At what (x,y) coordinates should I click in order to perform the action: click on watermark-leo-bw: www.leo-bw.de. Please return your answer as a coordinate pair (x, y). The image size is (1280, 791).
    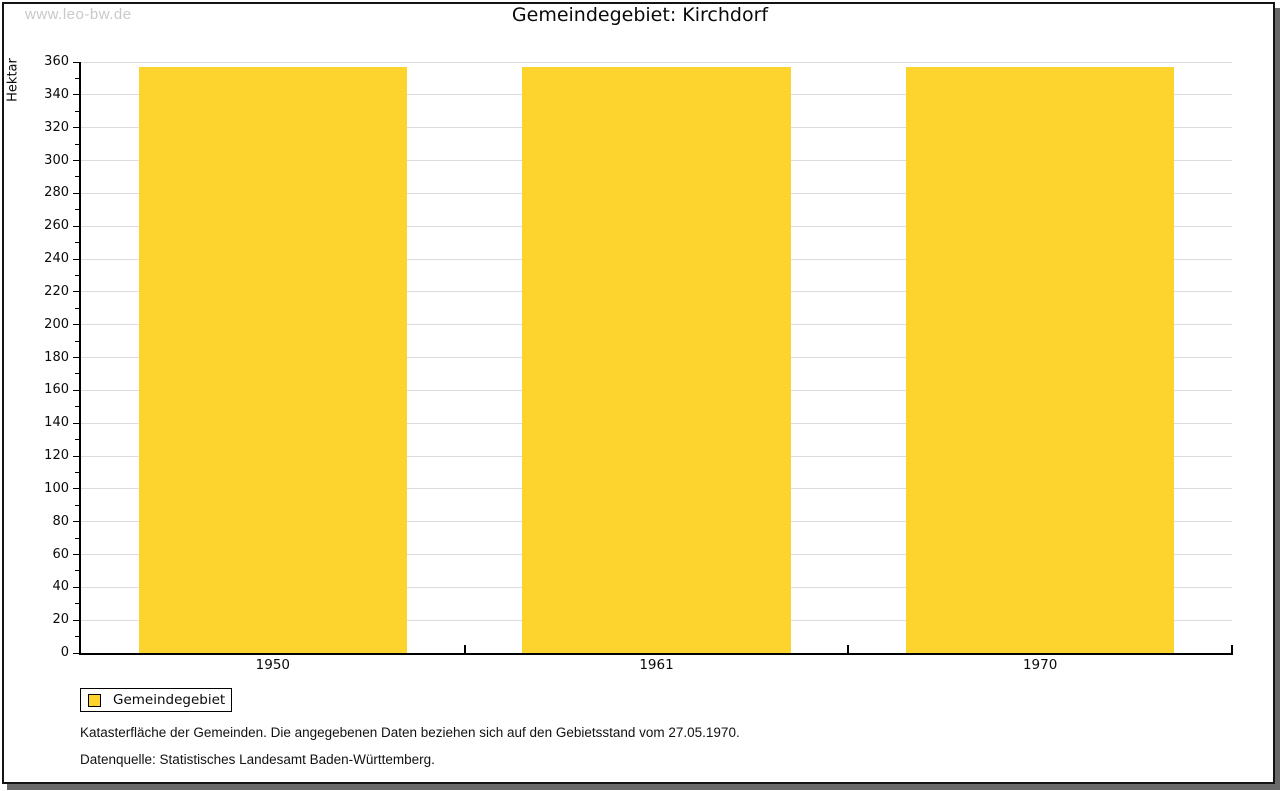
    Looking at the image, I should click on (78, 14).